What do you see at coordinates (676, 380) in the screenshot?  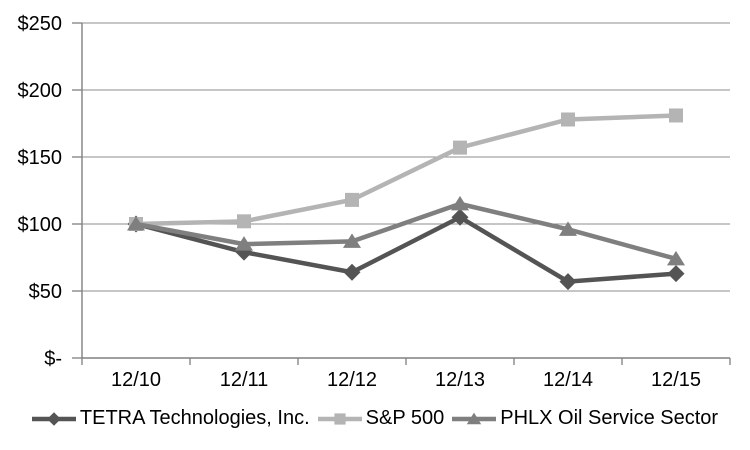 I see `x-tick-label: 12/15` at bounding box center [676, 380].